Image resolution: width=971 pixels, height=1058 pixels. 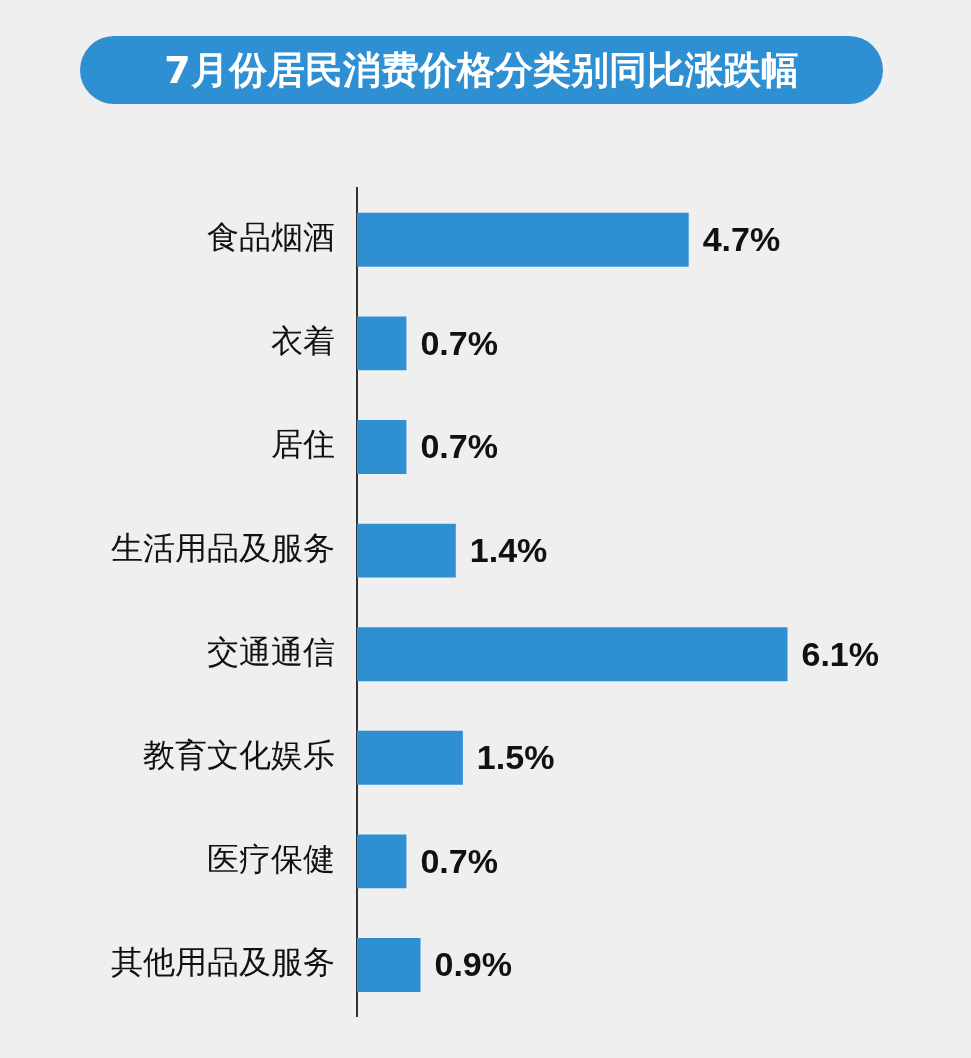 What do you see at coordinates (271, 858) in the screenshot?
I see `y-tick-label: 医疗保健` at bounding box center [271, 858].